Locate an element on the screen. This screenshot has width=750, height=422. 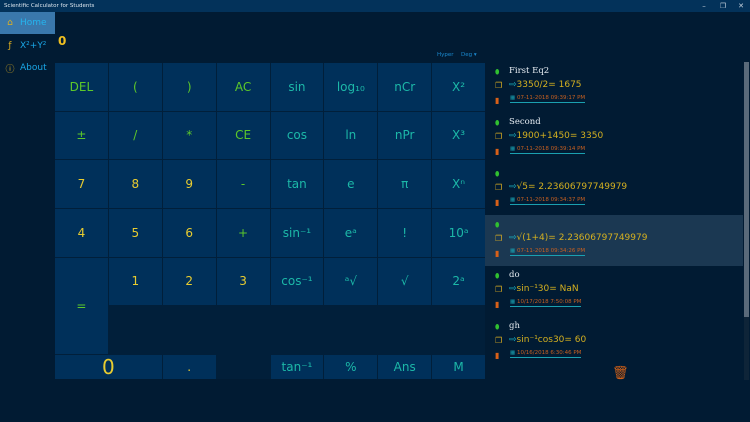
key-button: 2ᵃ is located at coordinates (458, 281).